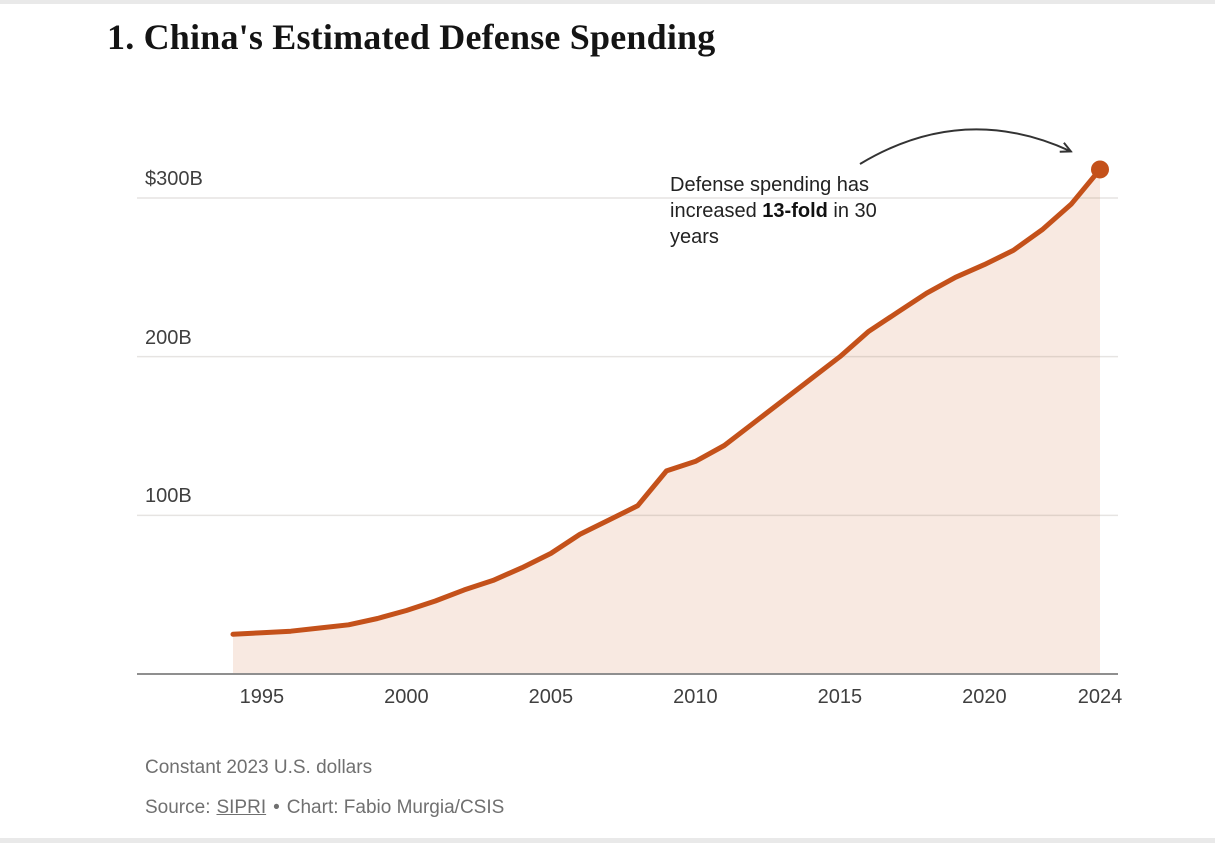 The width and height of the screenshot is (1215, 843). What do you see at coordinates (607, 2) in the screenshot?
I see `top-edge-strip` at bounding box center [607, 2].